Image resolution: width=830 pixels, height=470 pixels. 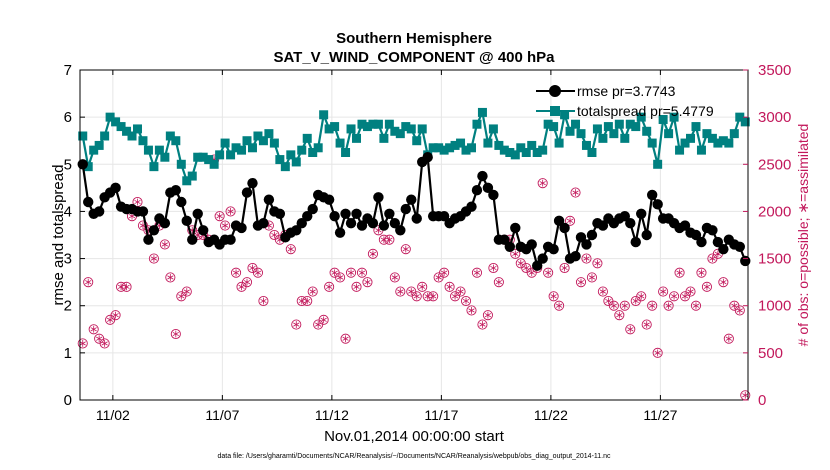 I want to click on legend: rmse pr=3.7743 totalspread pr=5.4779, so click(x=625, y=101).